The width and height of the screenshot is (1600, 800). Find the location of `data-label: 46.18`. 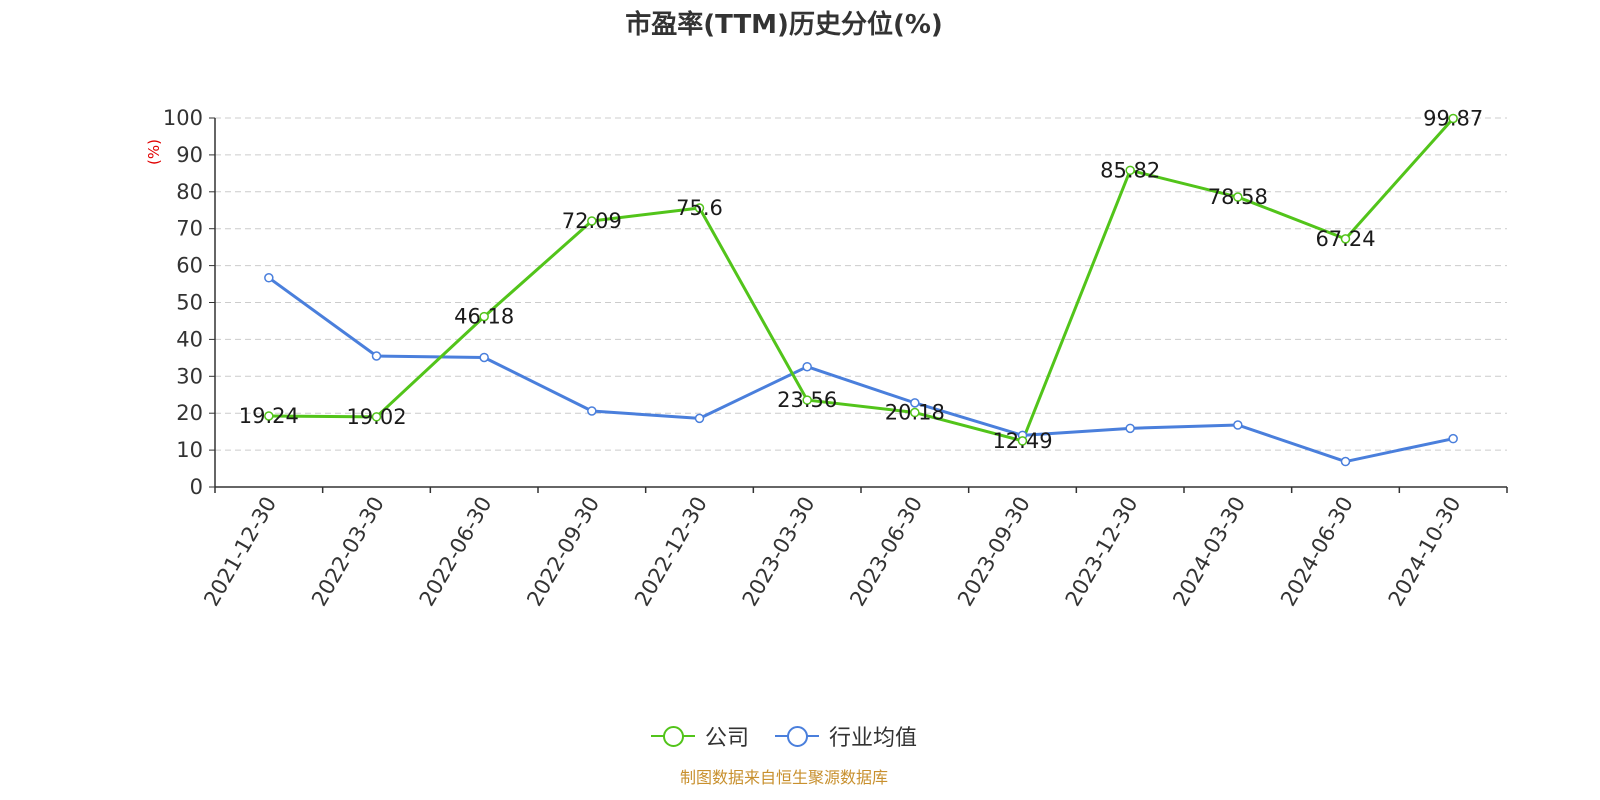

data-label: 46.18 is located at coordinates (484, 317).